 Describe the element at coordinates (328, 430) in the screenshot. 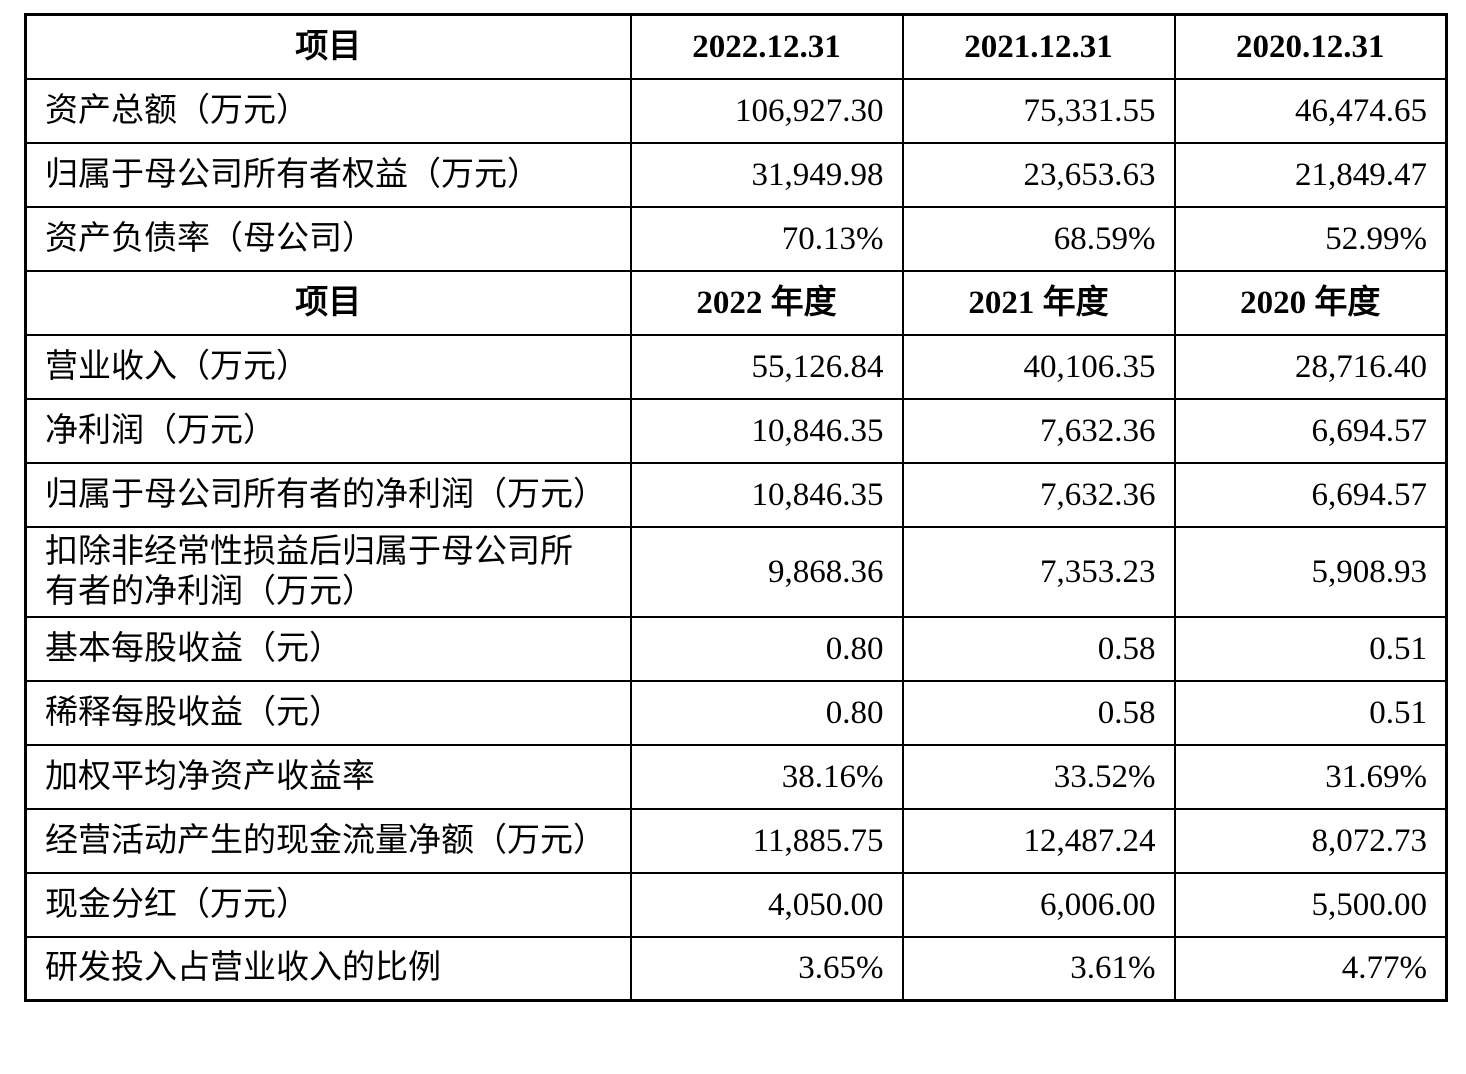

I see `row-label: 净利润（万元）` at that location.